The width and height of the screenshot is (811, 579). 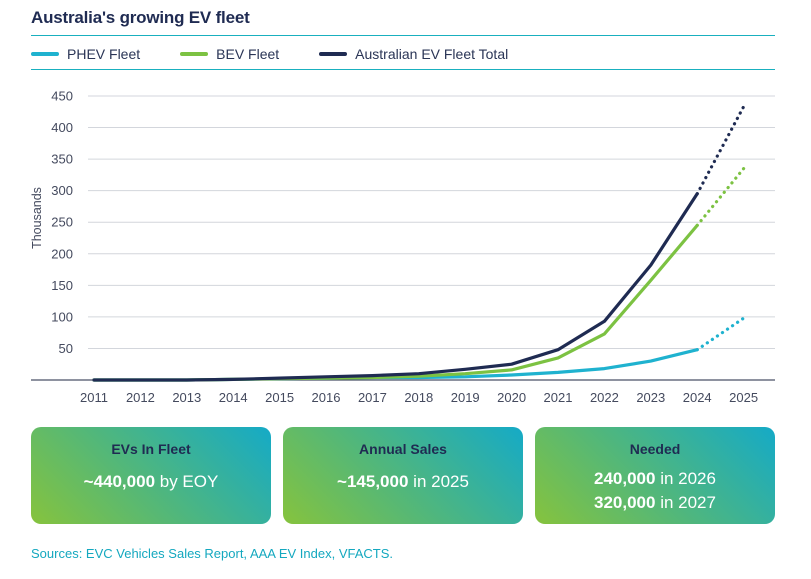 I want to click on x-tick-label: 2018, so click(x=418, y=397).